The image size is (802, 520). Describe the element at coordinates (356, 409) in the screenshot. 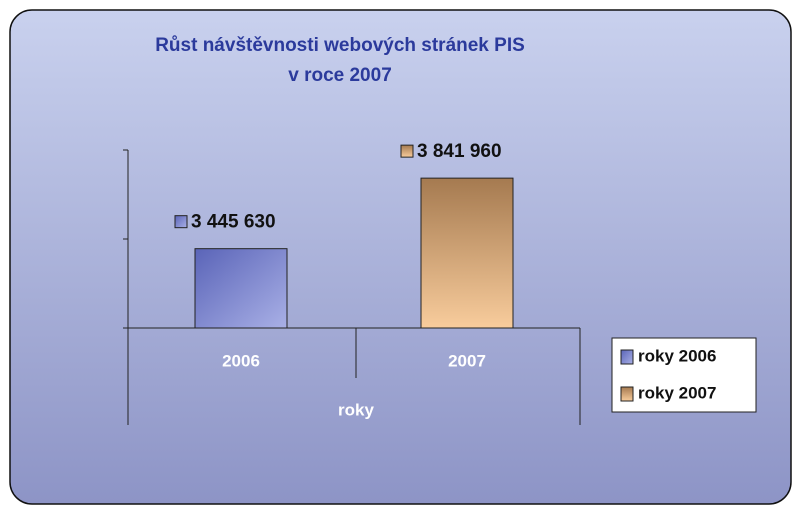

I see `x-axis-label: roky` at that location.